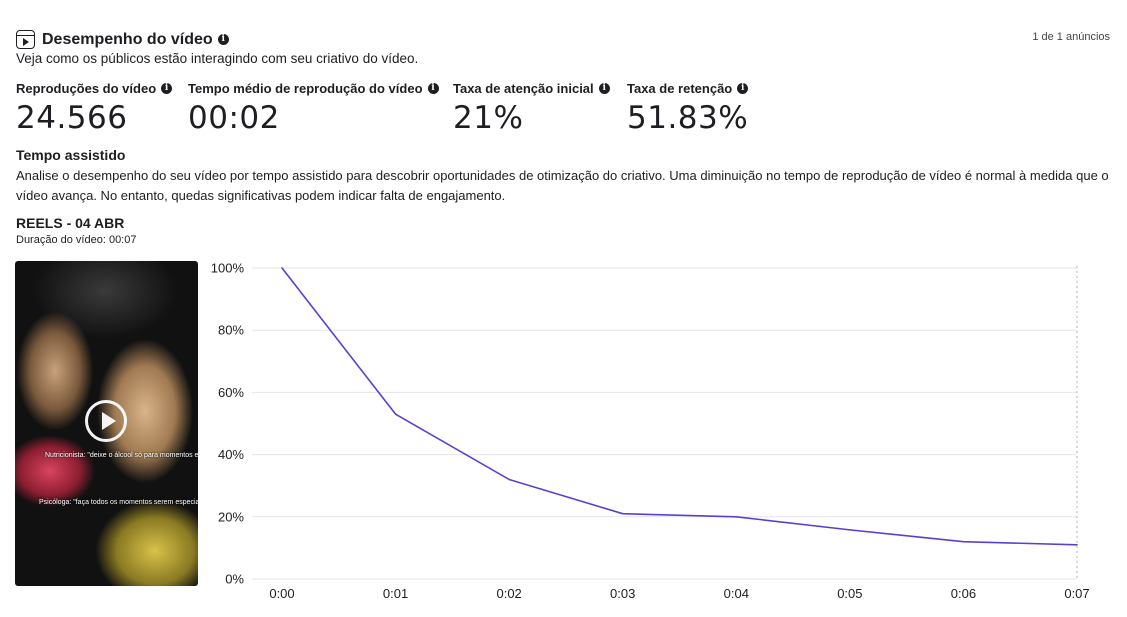 Image resolution: width=1127 pixels, height=617 pixels. I want to click on metric-label: Reproduções do vídeo, so click(86, 88).